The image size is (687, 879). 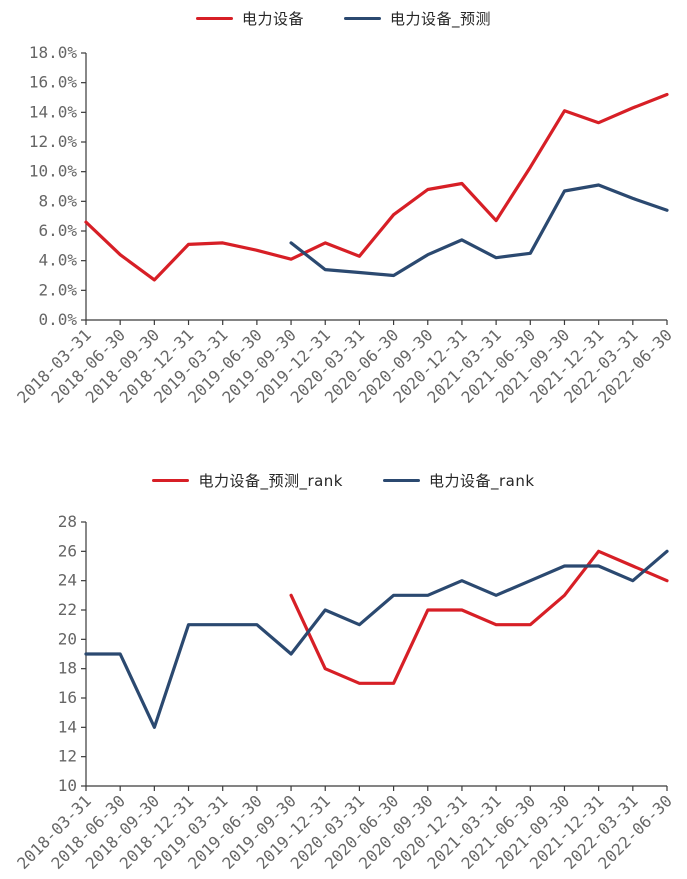 What do you see at coordinates (53, 171) in the screenshot?
I see `y-tick-label: 10.0%` at bounding box center [53, 171].